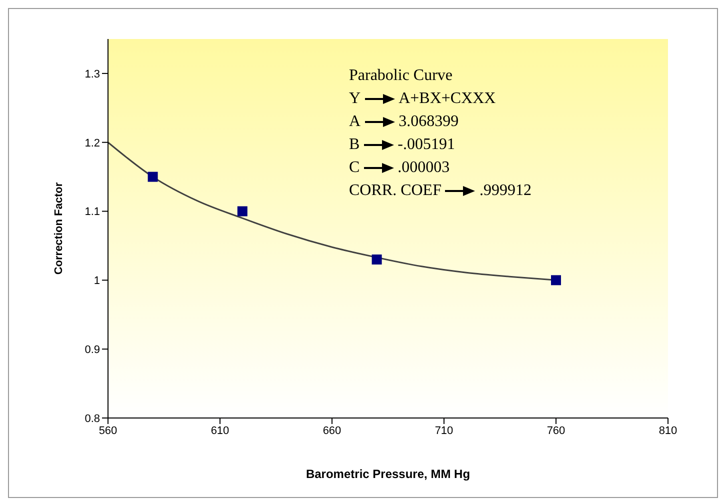  I want to click on x-axis-title: Barometric Pressure, MM Hg, so click(388, 474).